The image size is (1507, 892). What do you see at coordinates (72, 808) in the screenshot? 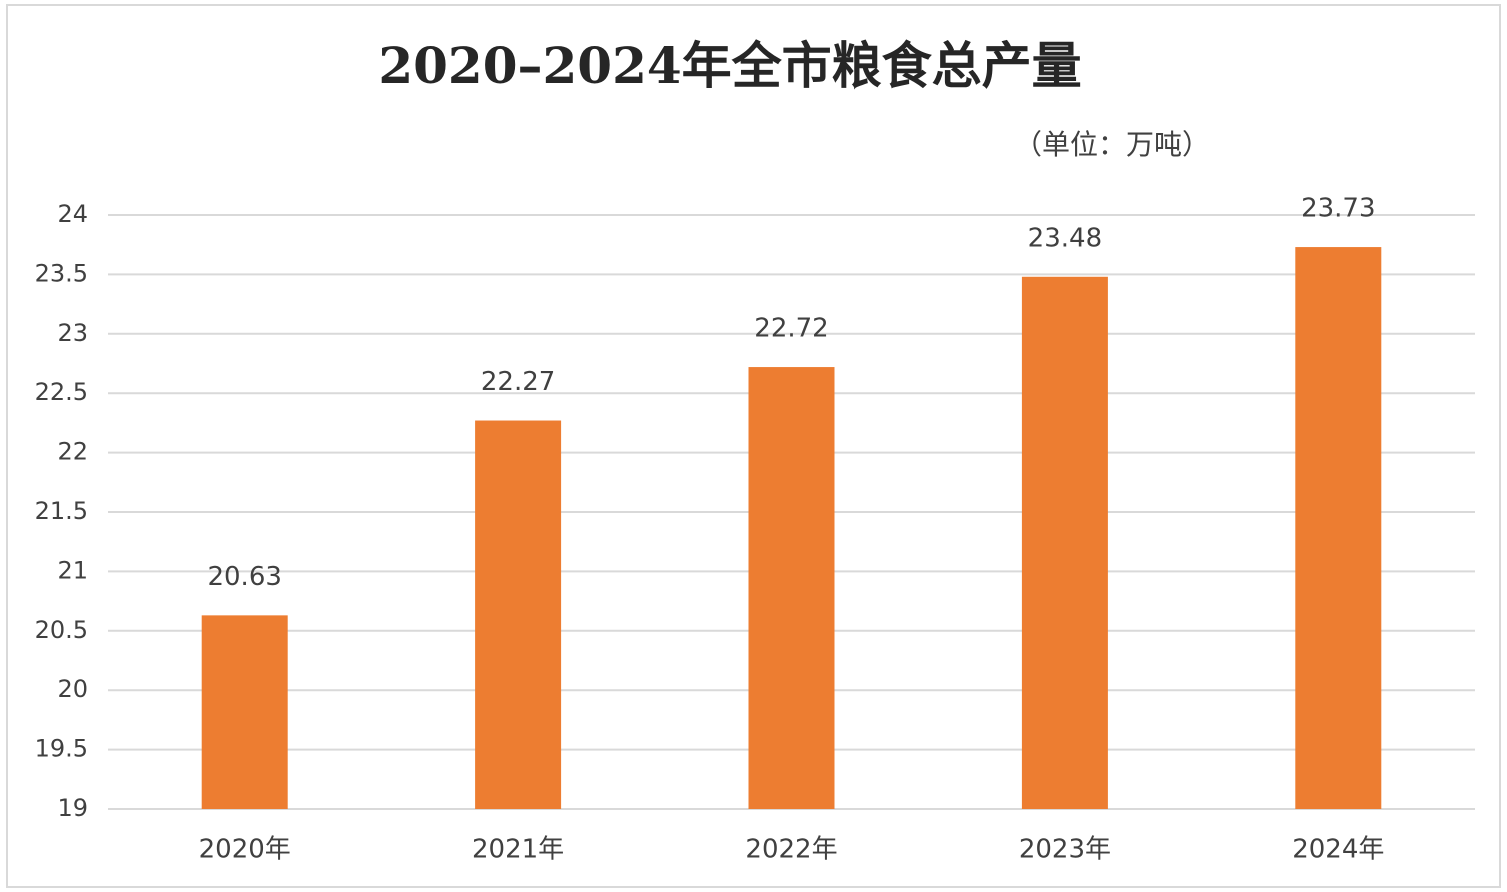
I see `y-tick-label: 19` at bounding box center [72, 808].